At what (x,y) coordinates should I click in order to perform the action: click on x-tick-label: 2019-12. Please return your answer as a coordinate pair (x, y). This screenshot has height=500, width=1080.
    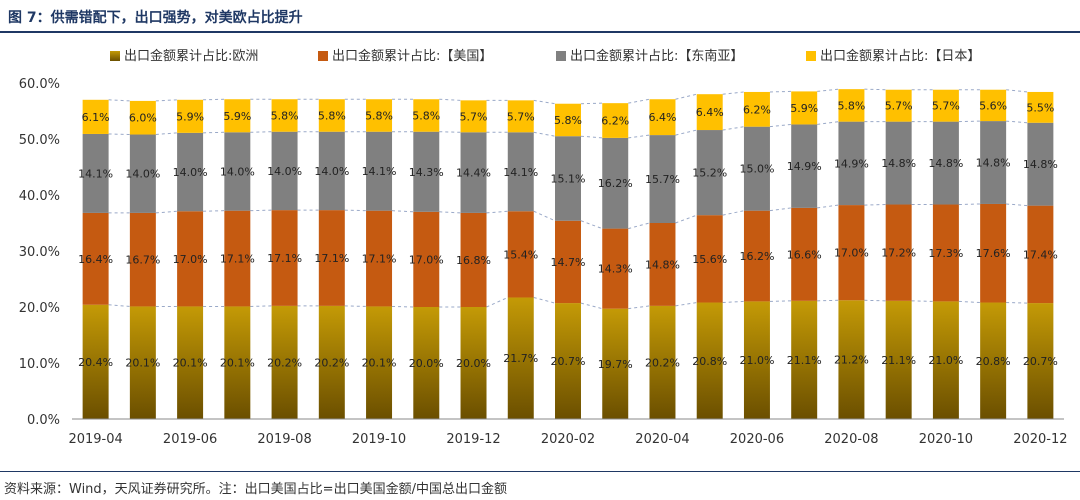
    Looking at the image, I should click on (473, 439).